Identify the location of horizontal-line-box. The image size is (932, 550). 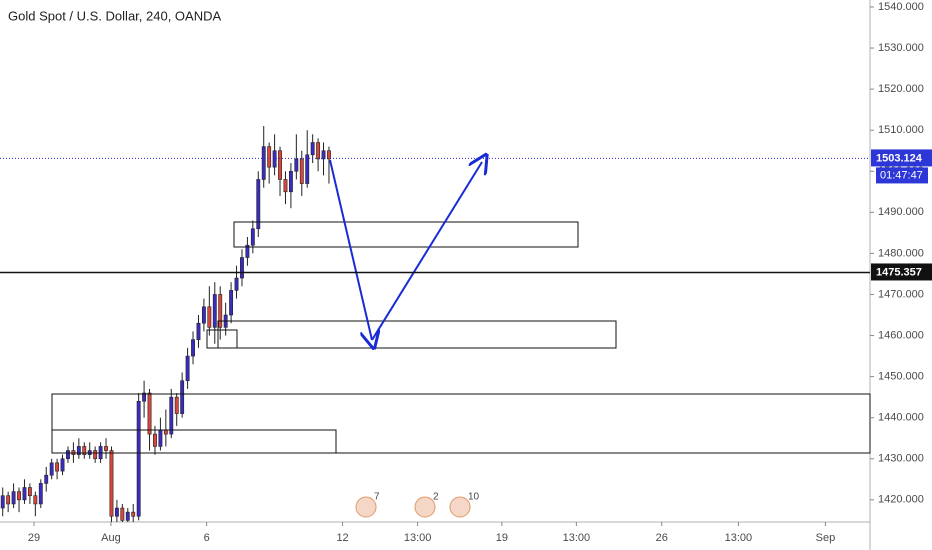
(901, 272).